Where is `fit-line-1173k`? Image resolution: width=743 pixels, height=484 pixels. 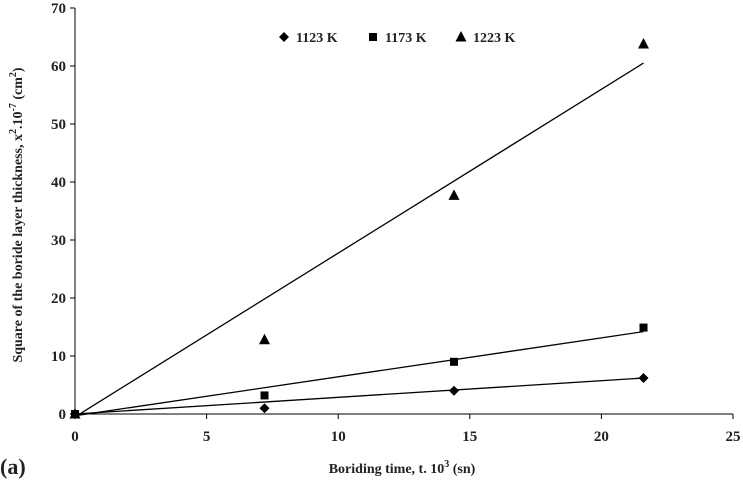 fit-line-1173k is located at coordinates (359, 373).